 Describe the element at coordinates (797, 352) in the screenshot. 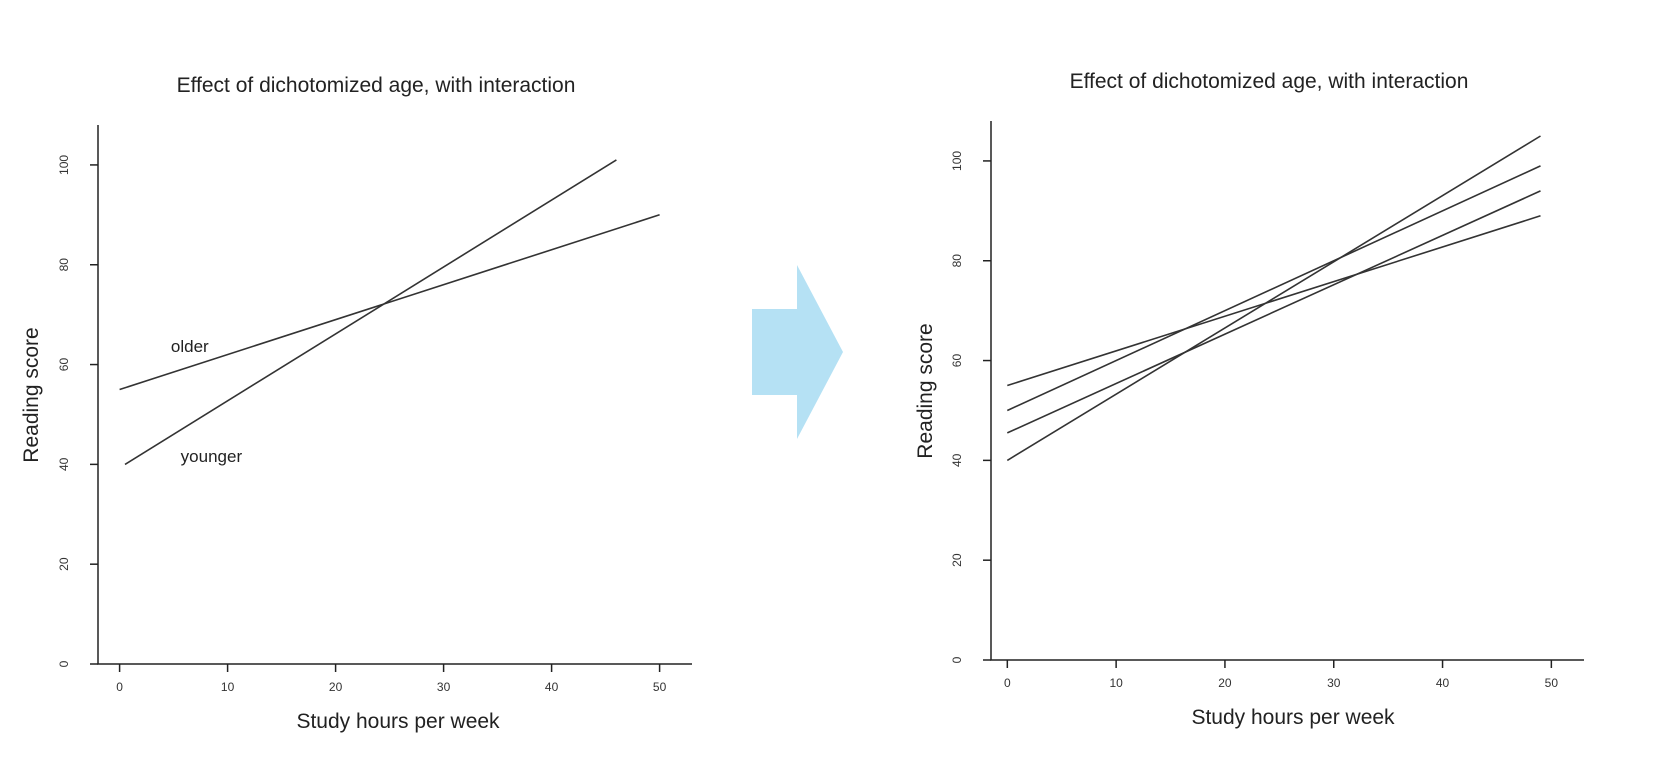

I see `right-arrow-icon` at that location.